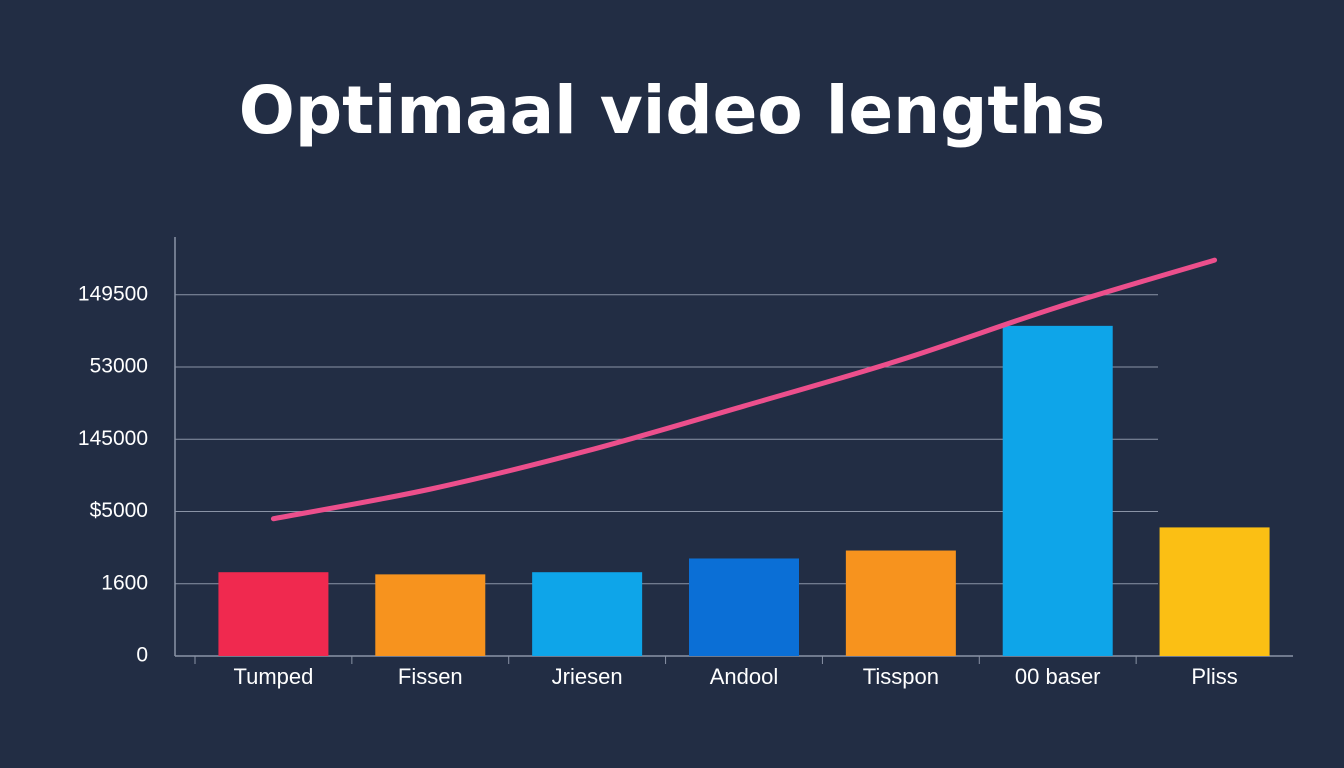 This screenshot has height=768, width=1344. What do you see at coordinates (1058, 676) in the screenshot?
I see `x-tick-label: 00 baser` at bounding box center [1058, 676].